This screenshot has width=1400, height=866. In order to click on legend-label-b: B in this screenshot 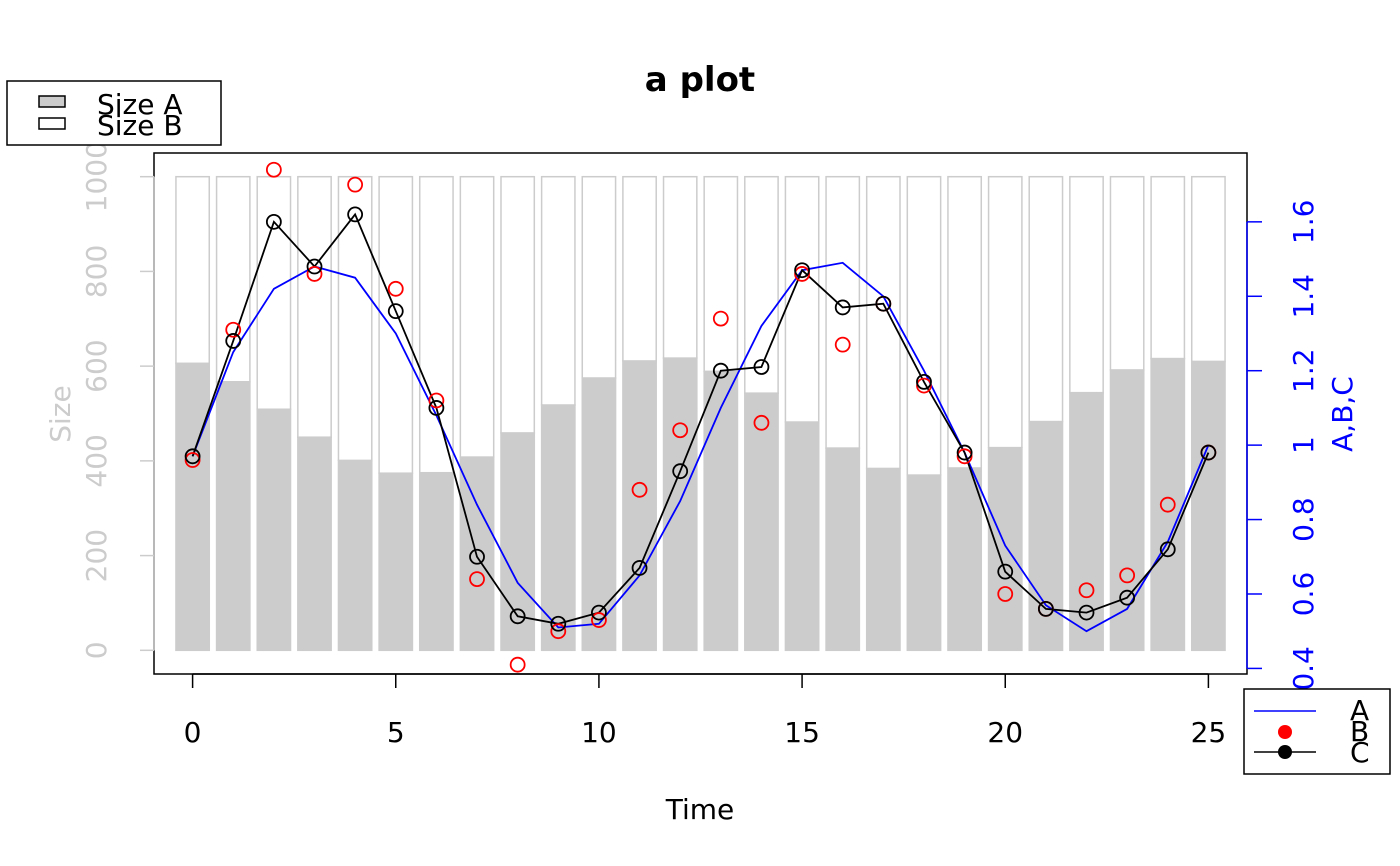, I will do `click(1359, 731)`.